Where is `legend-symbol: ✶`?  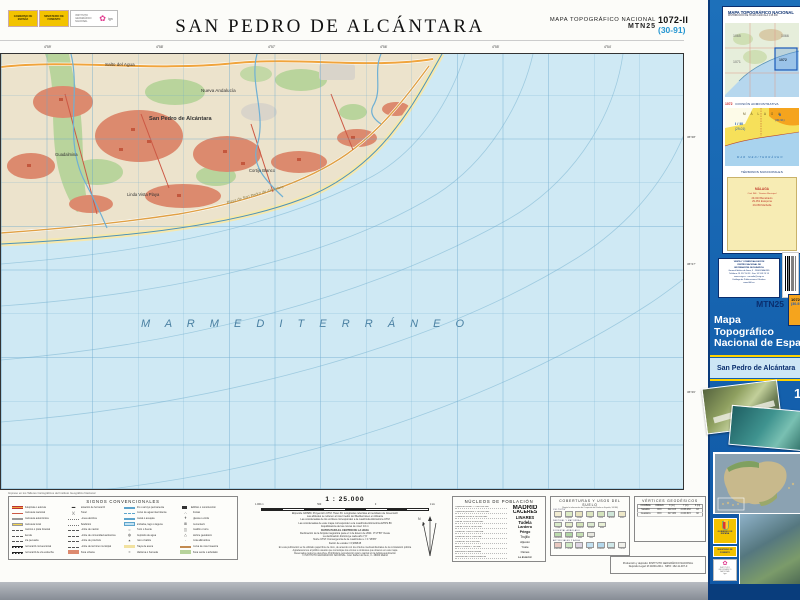 legend-symbol: ✶ is located at coordinates (129, 540).